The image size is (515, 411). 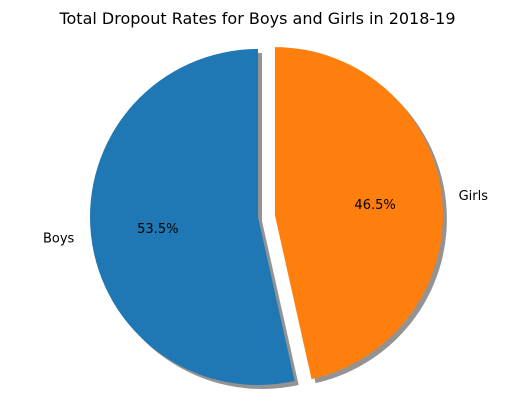 I want to click on slice-percent-boys: 53.5%, so click(x=157, y=229).